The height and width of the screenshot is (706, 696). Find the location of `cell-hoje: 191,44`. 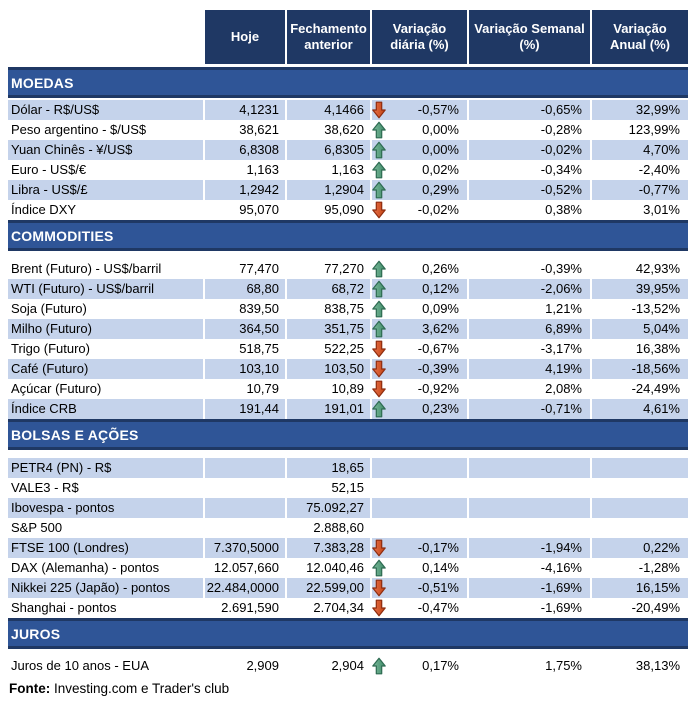

cell-hoje: 191,44 is located at coordinates (244, 409).